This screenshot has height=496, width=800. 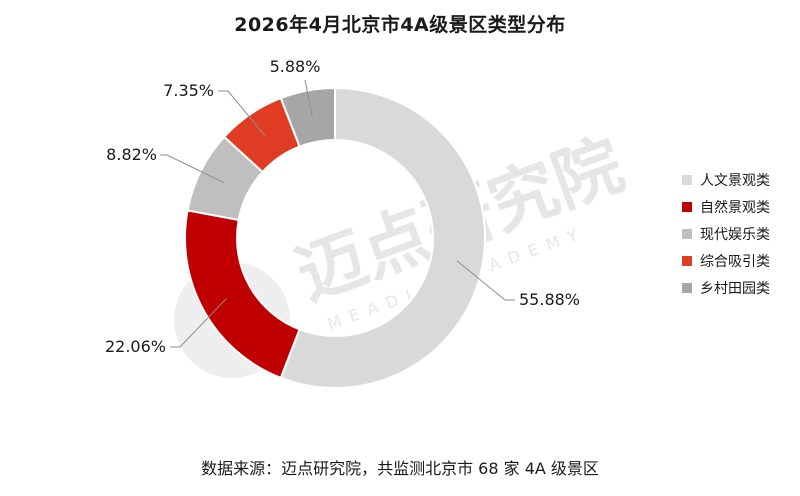 I want to click on data-label-2: 22.06%, so click(x=135, y=346).